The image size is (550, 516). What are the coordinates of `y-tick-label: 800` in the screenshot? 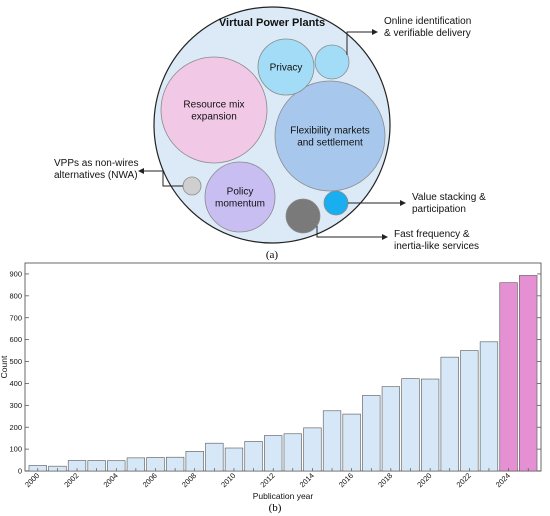 It's located at (15, 295).